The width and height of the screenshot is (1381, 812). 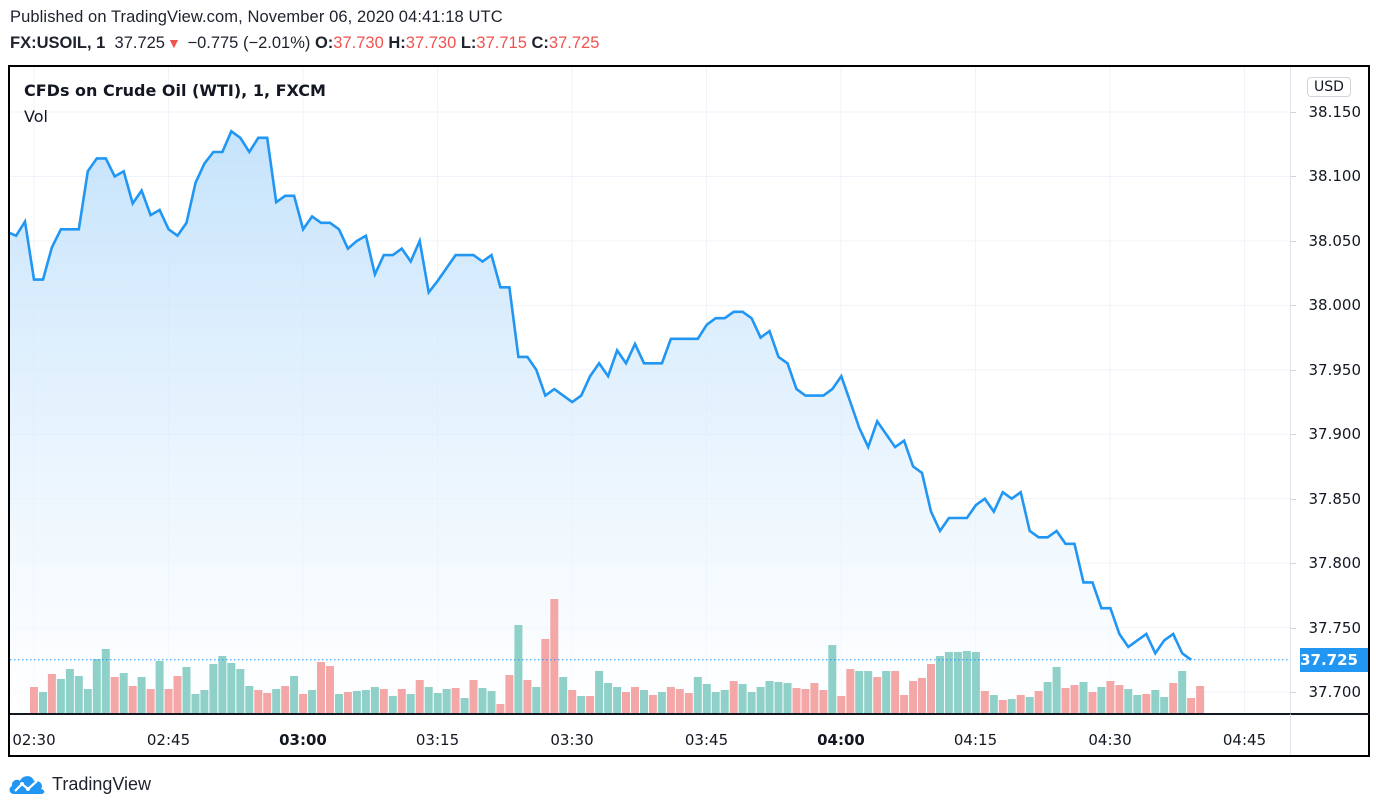 What do you see at coordinates (1335, 305) in the screenshot?
I see `price-tick-label: 38.000` at bounding box center [1335, 305].